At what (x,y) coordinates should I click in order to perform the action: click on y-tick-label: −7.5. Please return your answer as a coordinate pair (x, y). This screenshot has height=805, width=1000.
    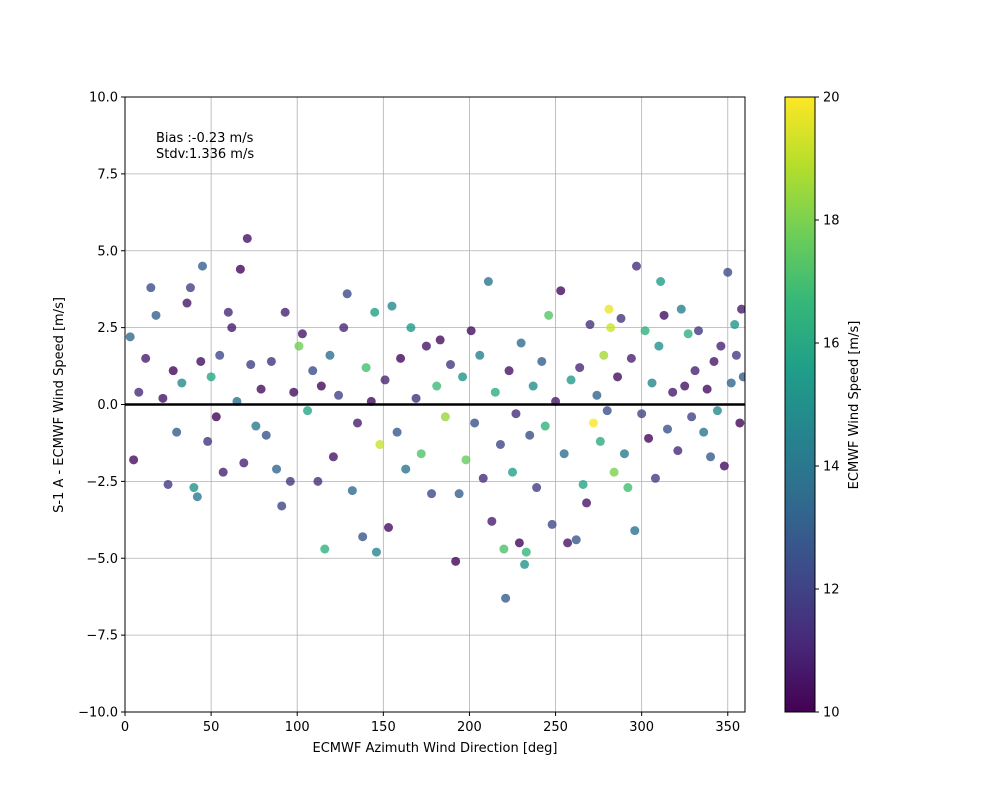
    Looking at the image, I should click on (102, 636).